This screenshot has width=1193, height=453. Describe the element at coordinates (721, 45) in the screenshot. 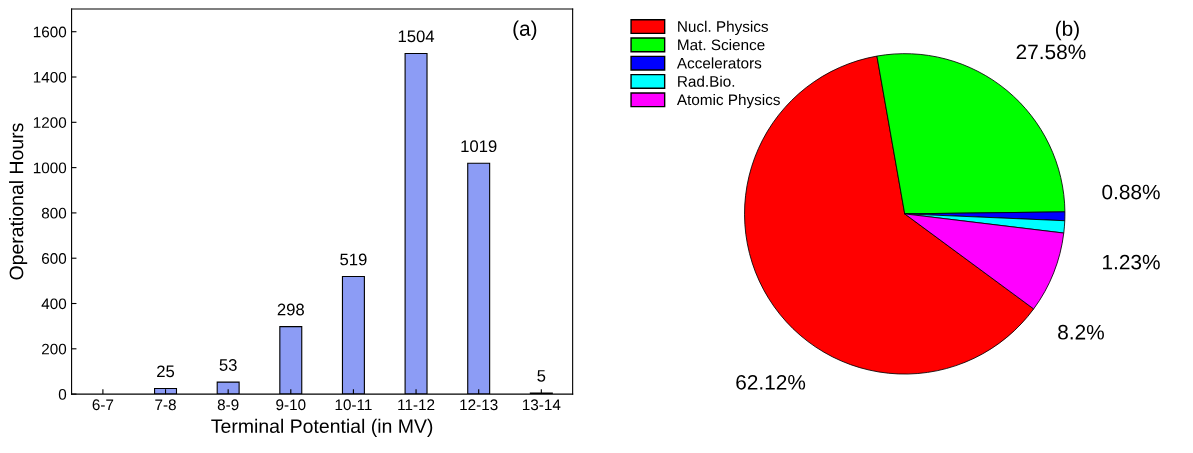

I see `legend-label: Mat. Science` at that location.